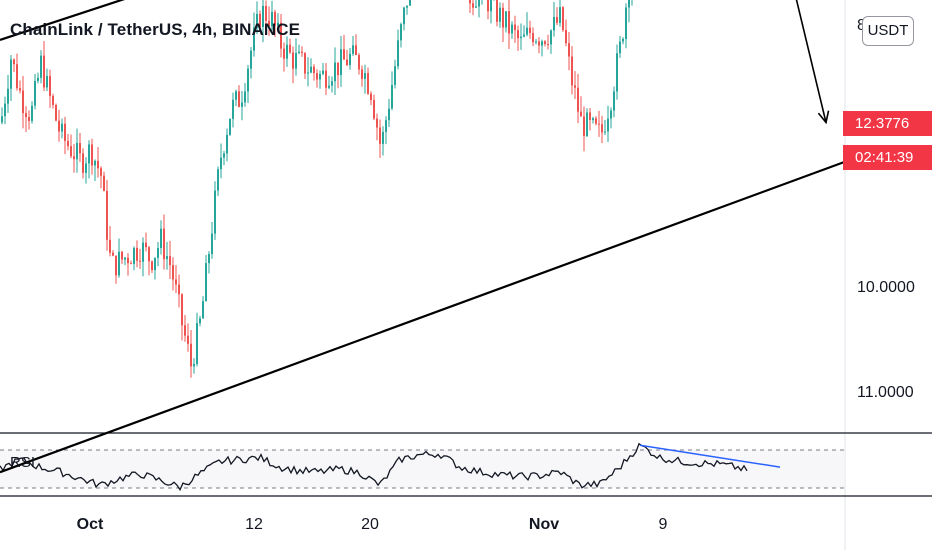 This screenshot has height=550, width=932. What do you see at coordinates (888, 31) in the screenshot?
I see `currency-badge: USDT` at bounding box center [888, 31].